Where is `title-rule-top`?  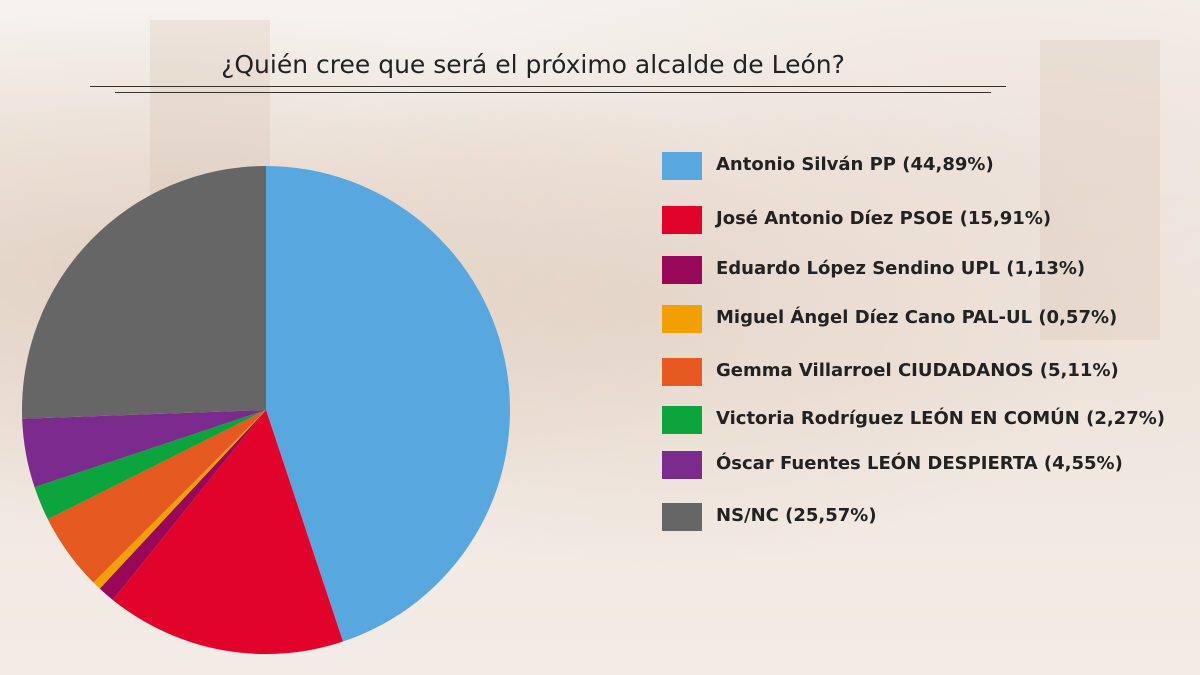
title-rule-top is located at coordinates (548, 86).